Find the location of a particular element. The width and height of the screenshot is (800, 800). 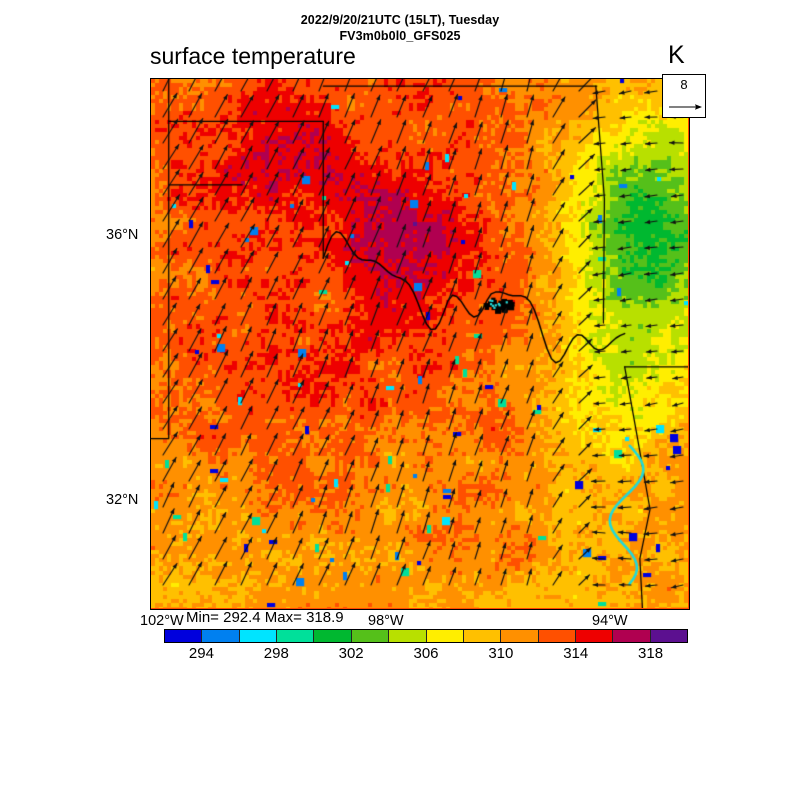

header-model-id: FV3m0b0l0_GFS025 is located at coordinates (400, 36).